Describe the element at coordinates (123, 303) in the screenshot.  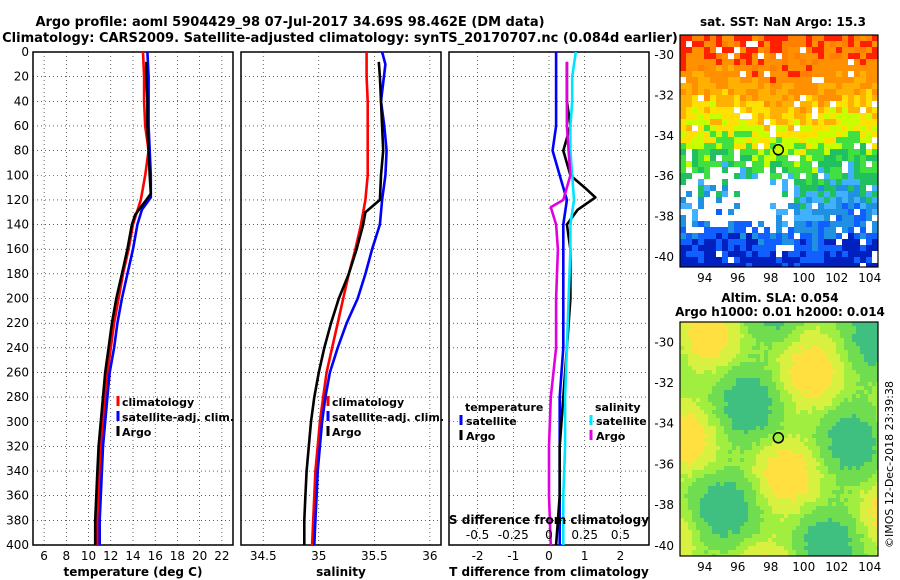
I see `series-line-argo` at that location.